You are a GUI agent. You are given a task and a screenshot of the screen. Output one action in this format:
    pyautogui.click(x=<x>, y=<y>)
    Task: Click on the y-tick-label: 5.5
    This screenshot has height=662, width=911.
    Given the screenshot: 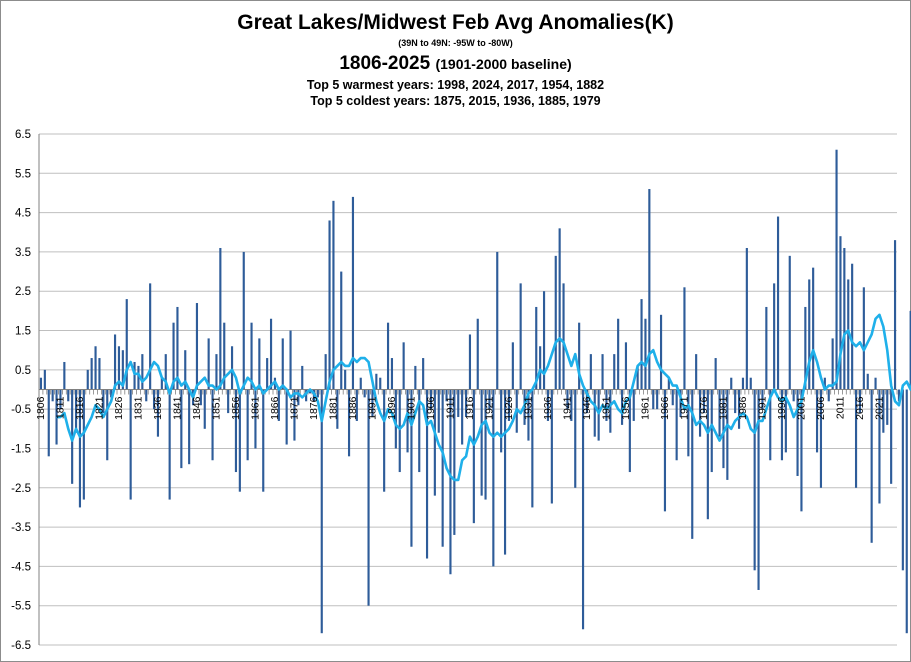 What is the action you would take?
    pyautogui.click(x=23, y=174)
    